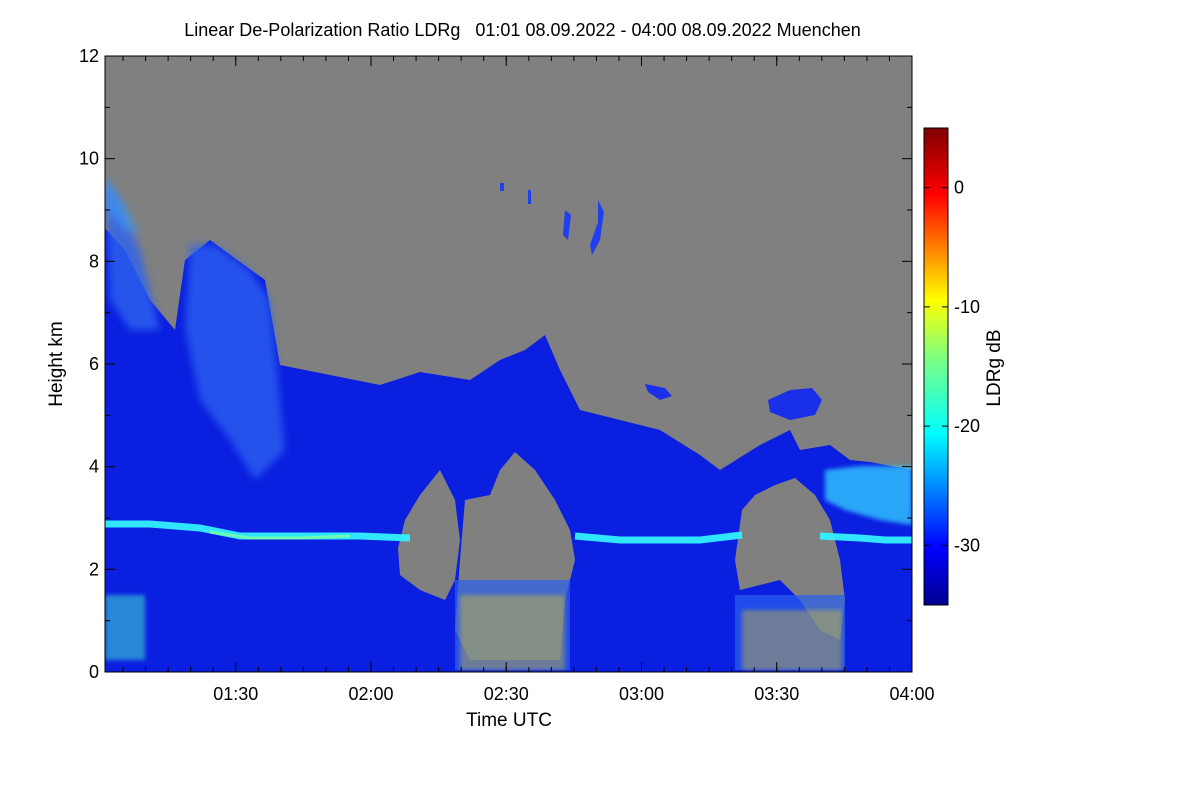  I want to click on y-tick-label: 10, so click(89, 159).